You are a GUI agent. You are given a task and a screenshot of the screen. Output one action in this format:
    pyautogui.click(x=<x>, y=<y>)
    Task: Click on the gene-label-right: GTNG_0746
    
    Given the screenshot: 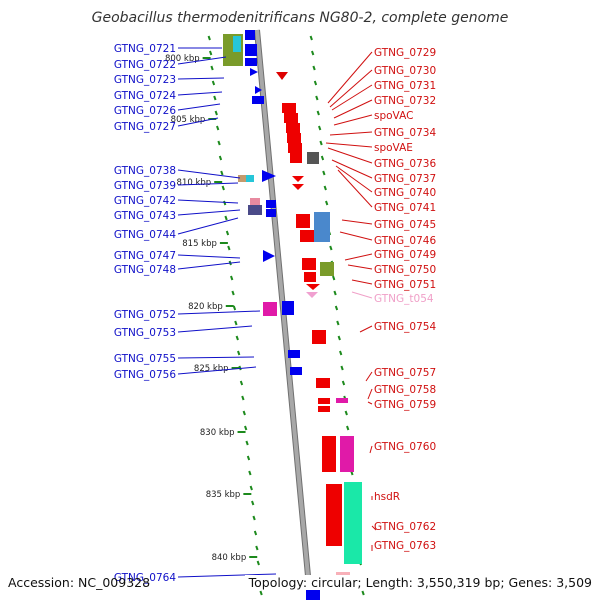 What is the action you would take?
    pyautogui.click(x=405, y=241)
    